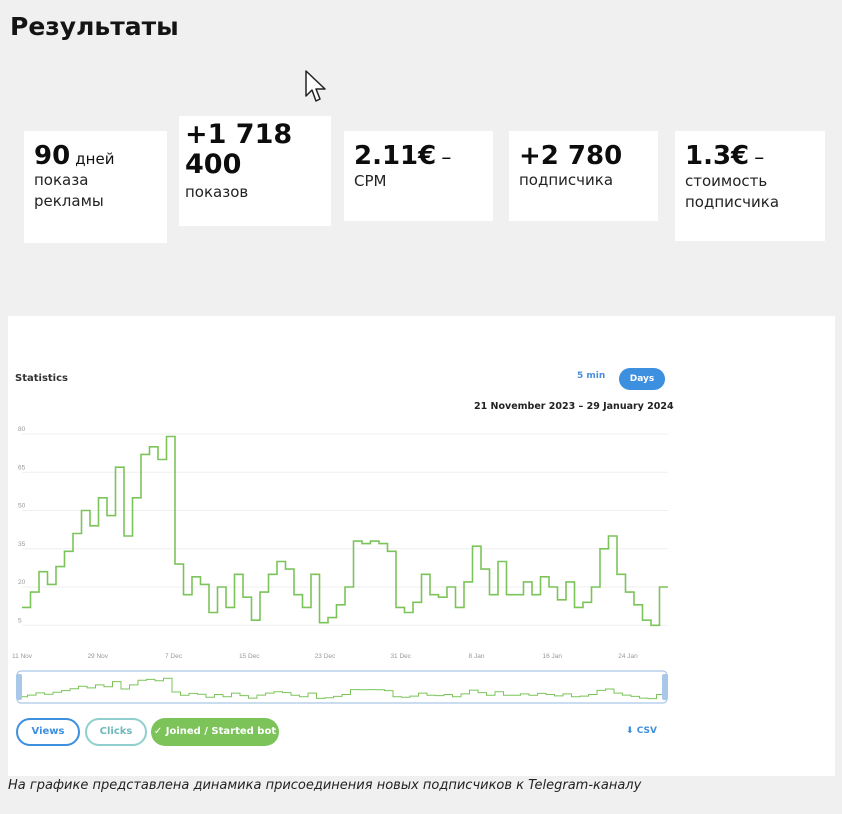 This screenshot has height=814, width=842. I want to click on toggle-5min: 5 min, so click(591, 376).